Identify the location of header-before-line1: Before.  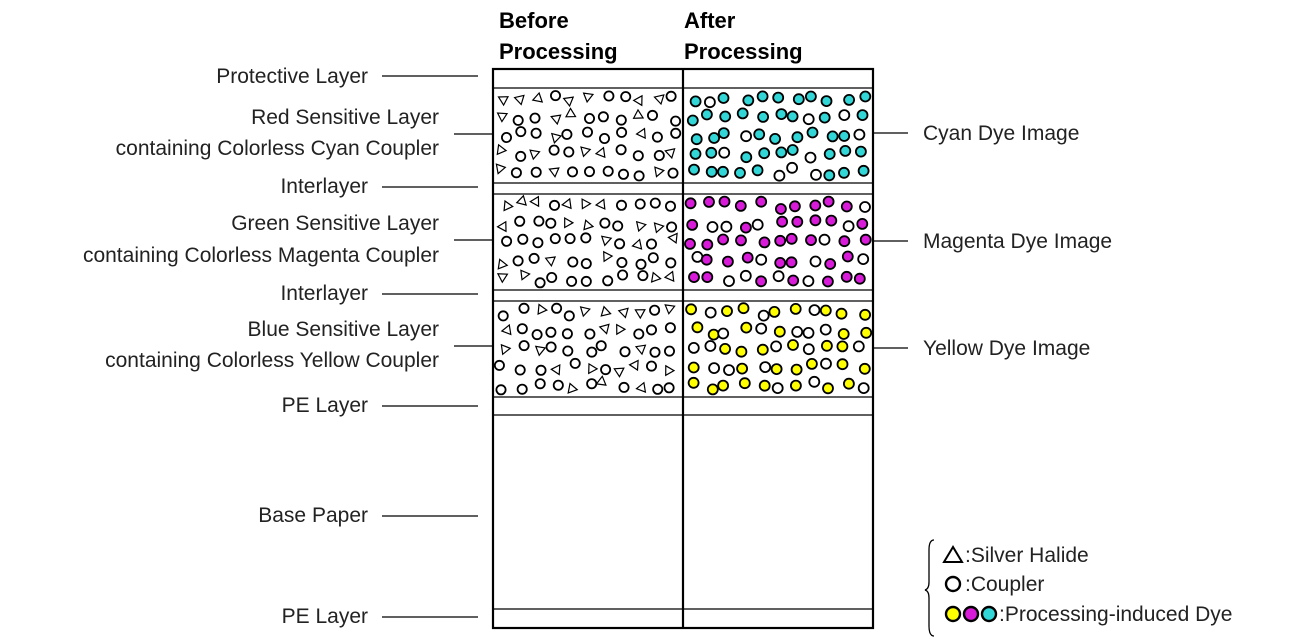
(534, 20).